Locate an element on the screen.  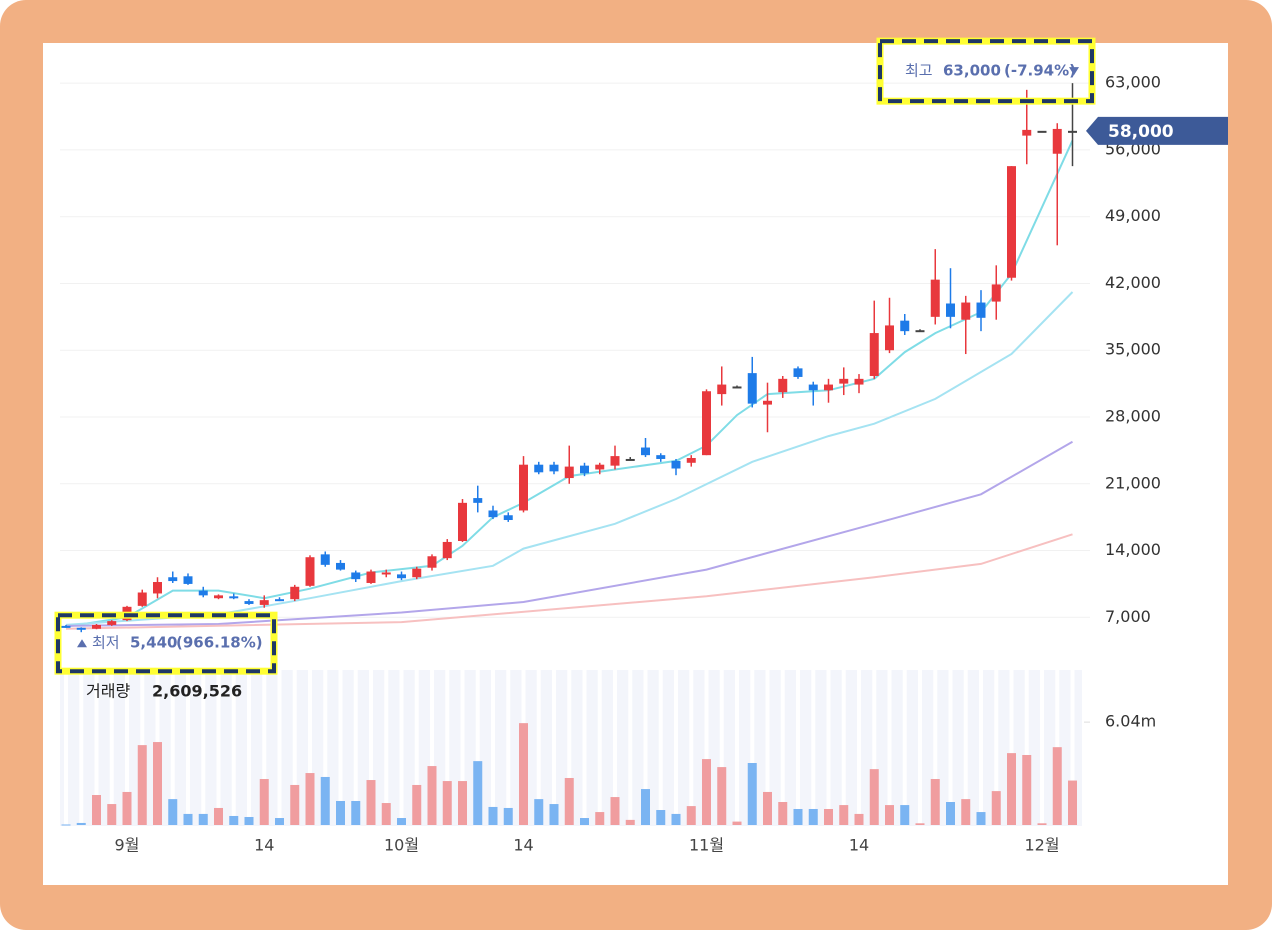
highlight-box-dash is located at coordinates (166, 643).